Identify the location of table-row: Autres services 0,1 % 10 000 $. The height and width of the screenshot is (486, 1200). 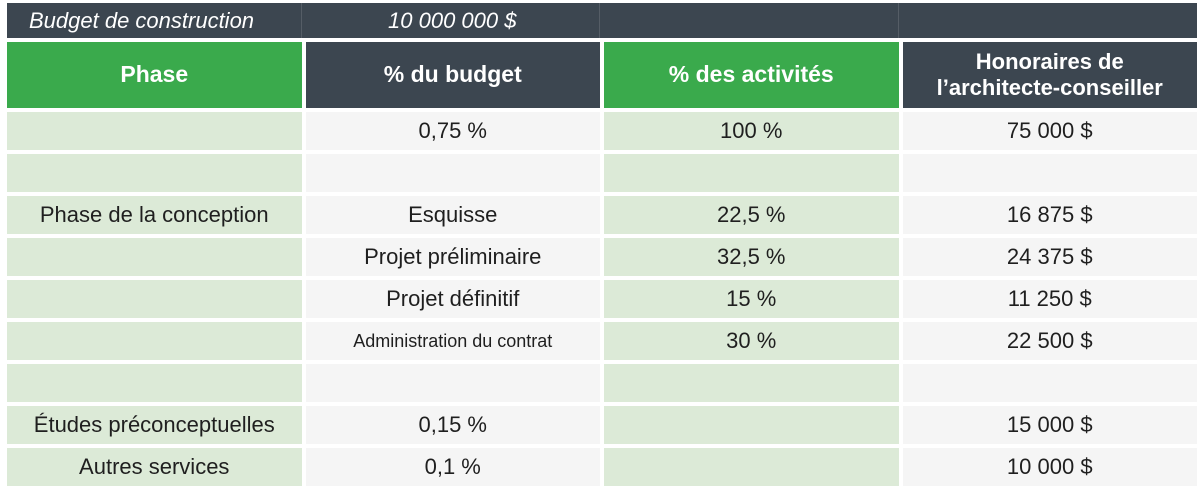
(602, 467).